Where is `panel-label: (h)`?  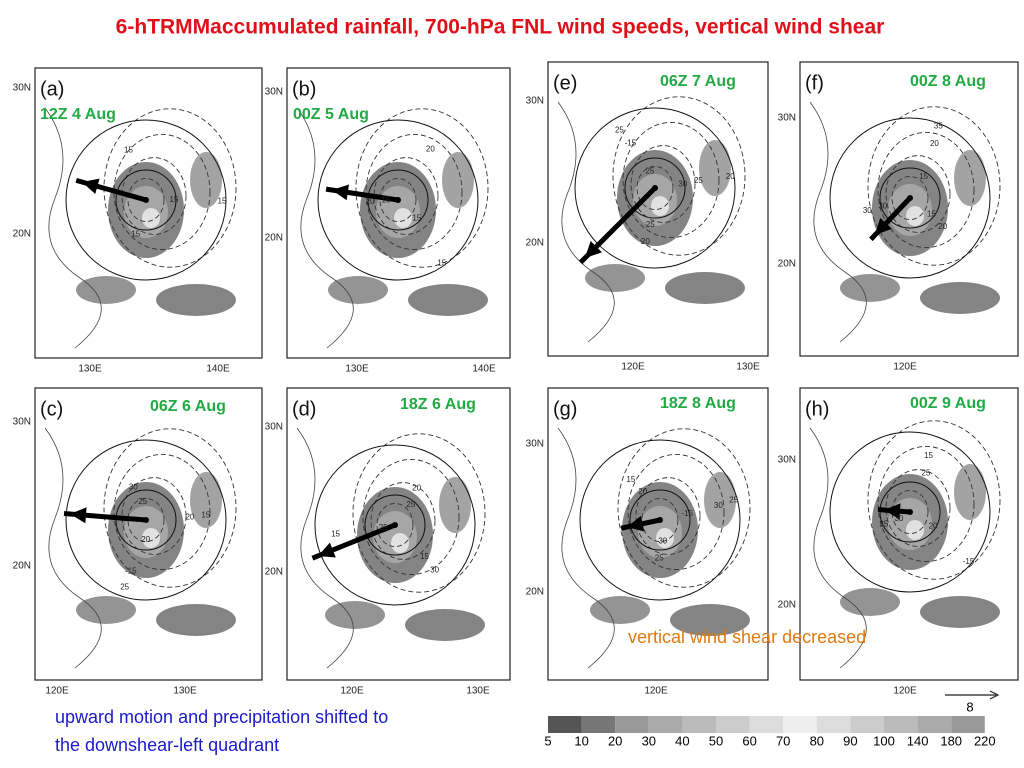 panel-label: (h) is located at coordinates (817, 409).